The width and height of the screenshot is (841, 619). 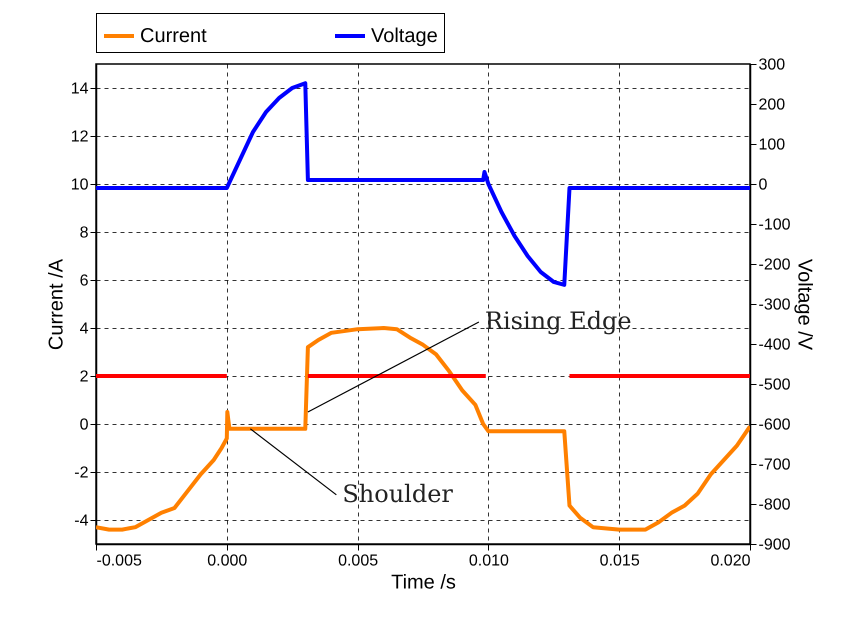 What do you see at coordinates (79, 89) in the screenshot?
I see `y-tick-label: 14` at bounding box center [79, 89].